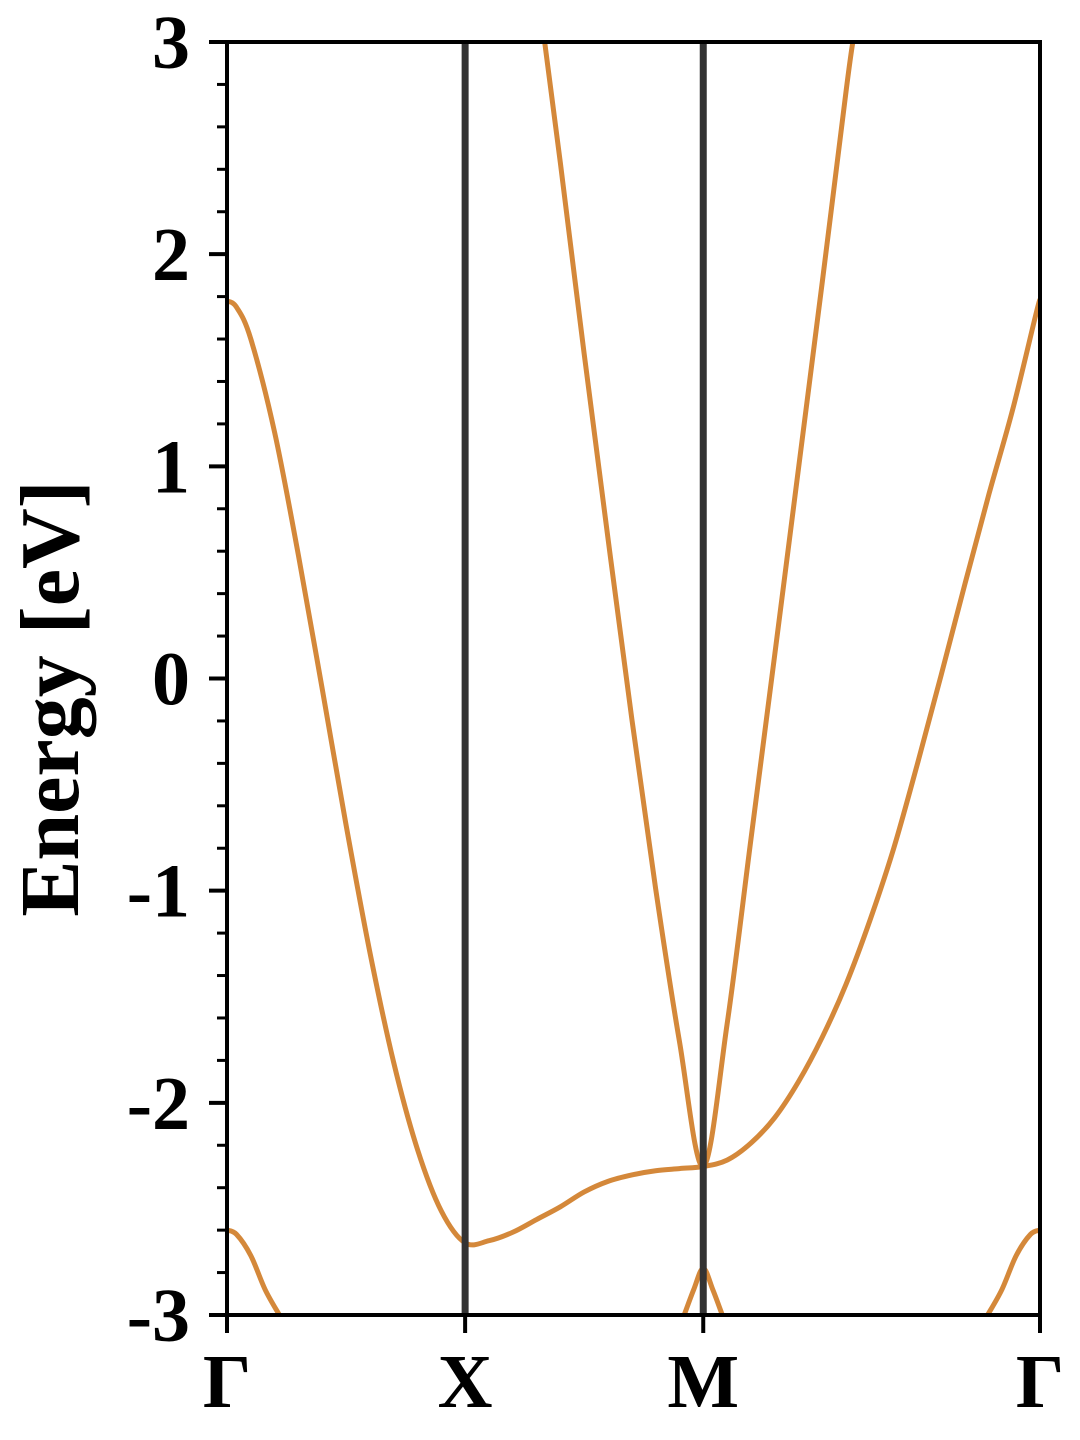 The width and height of the screenshot is (1080, 1440). Describe the element at coordinates (50, 698) in the screenshot. I see `y-axis-label: Energy [eV]` at that location.